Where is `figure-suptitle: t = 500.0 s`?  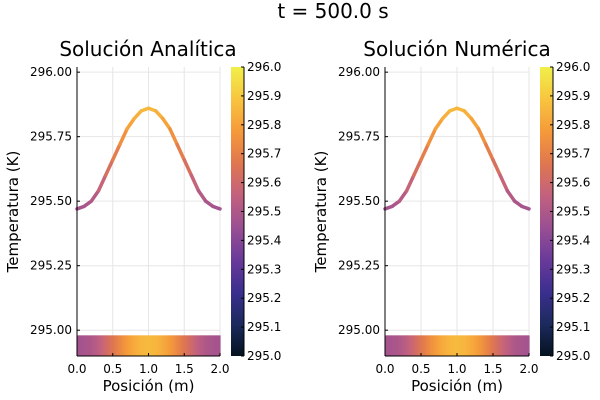 figure-suptitle: t = 500.0 s is located at coordinates (332, 11).